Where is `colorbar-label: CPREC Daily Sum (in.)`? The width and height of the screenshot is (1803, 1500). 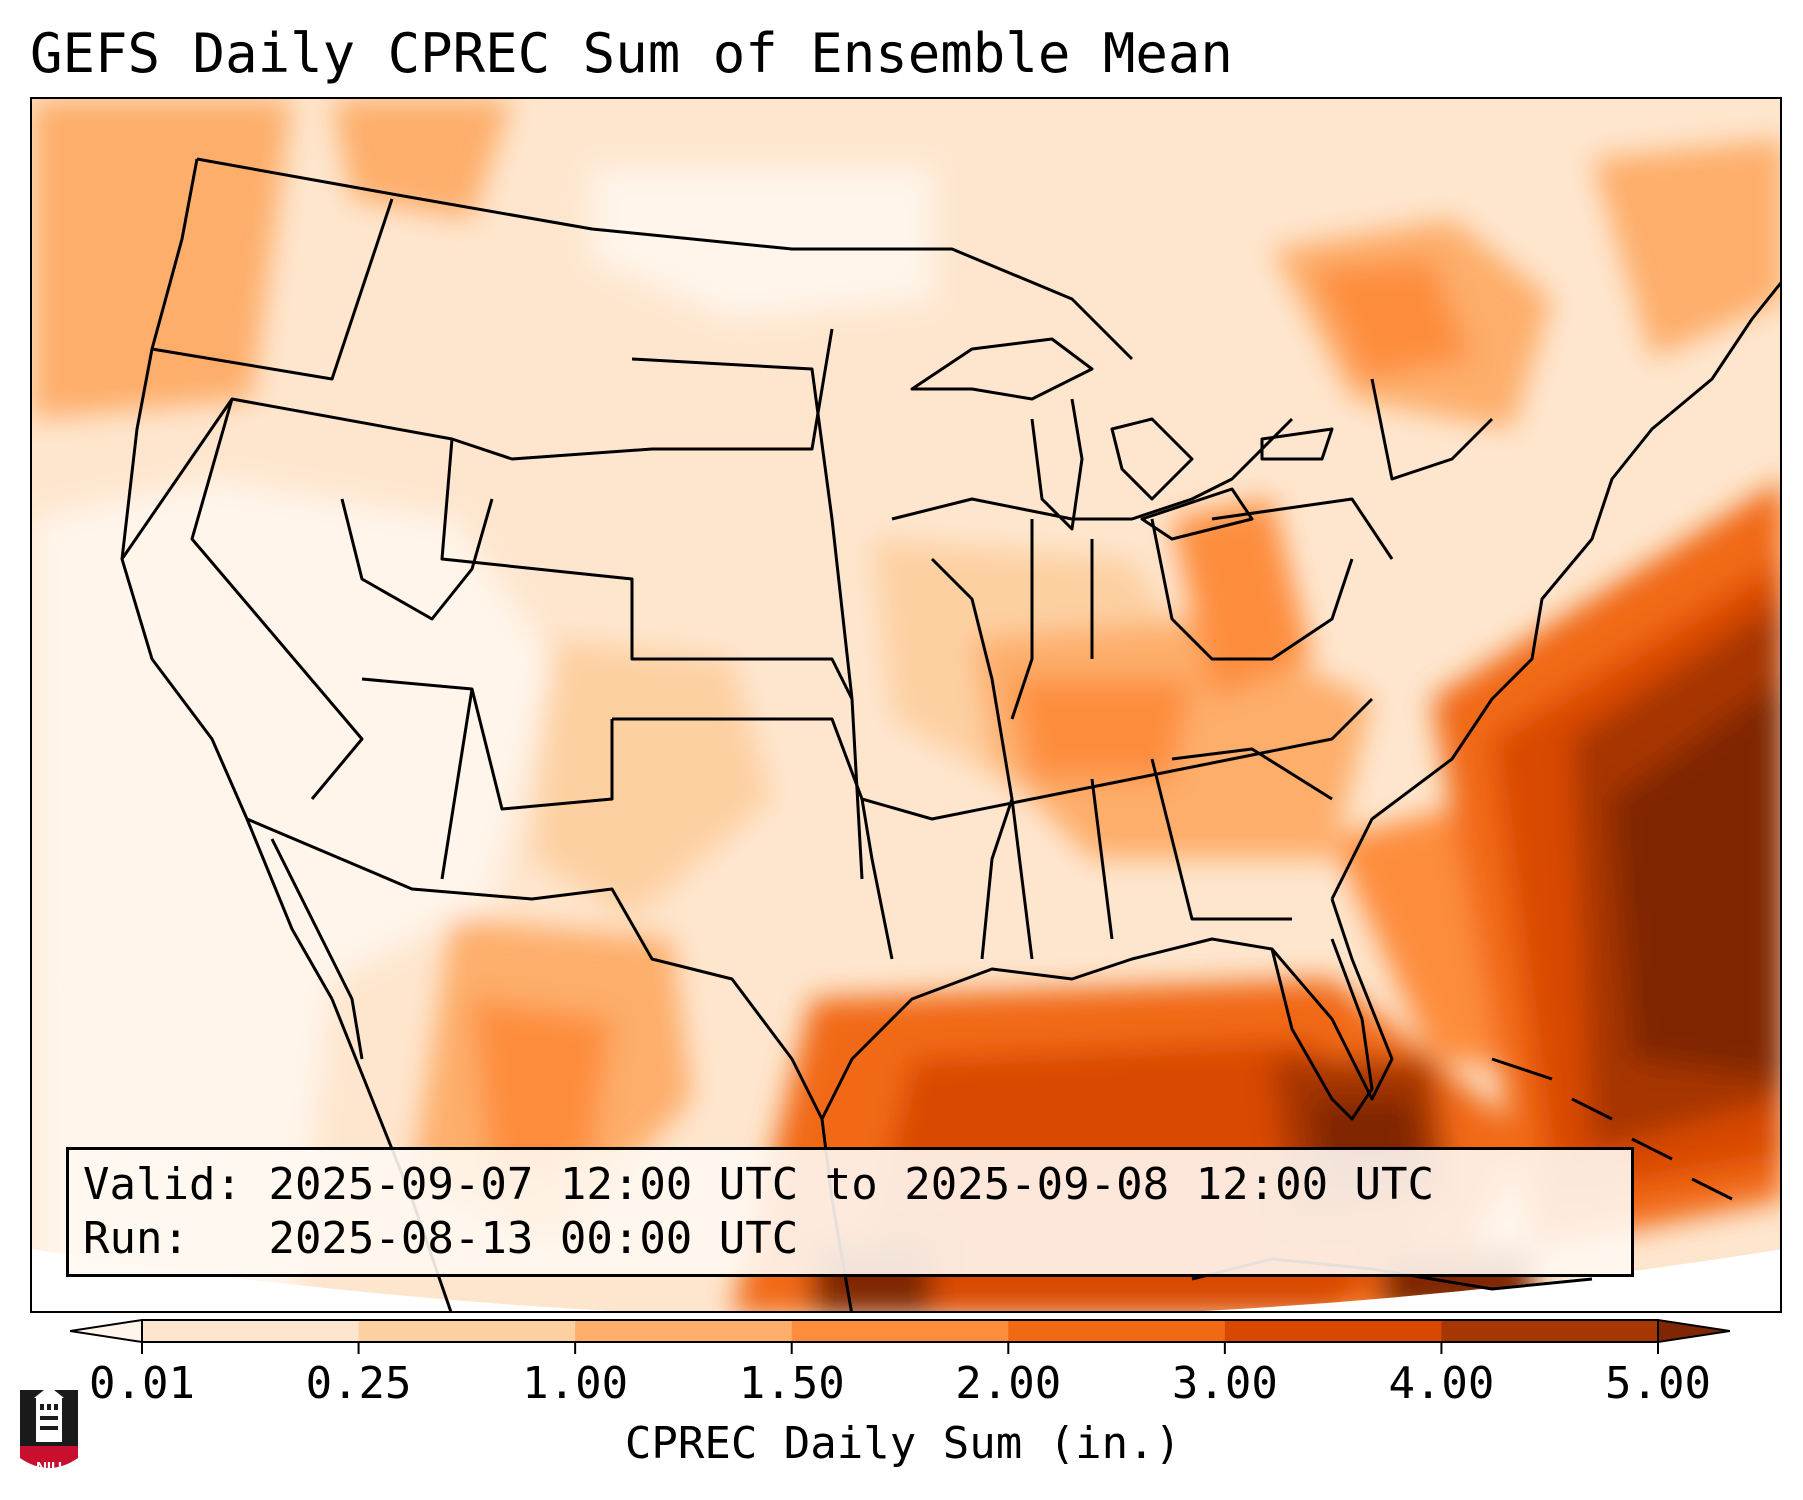
colorbar-label: CPREC Daily Sum (in.) is located at coordinates (903, 1443).